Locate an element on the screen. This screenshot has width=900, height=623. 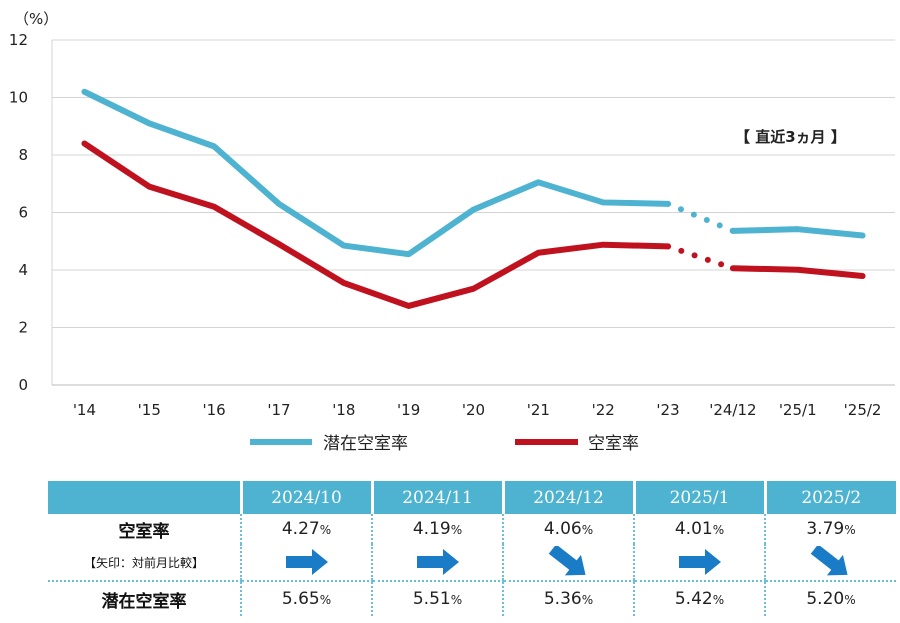
recent-3-months-annotation: 【 直近3ヵ月 】 is located at coordinates (790, 137).